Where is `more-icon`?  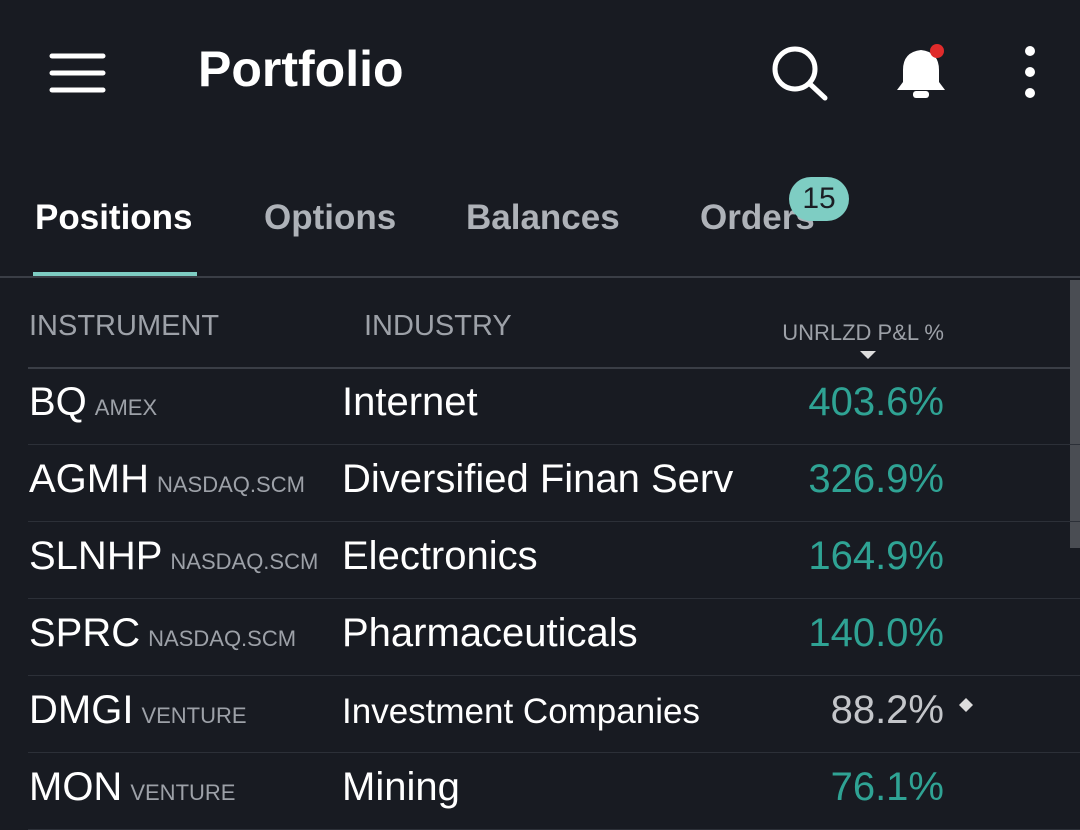 more-icon is located at coordinates (1030, 72).